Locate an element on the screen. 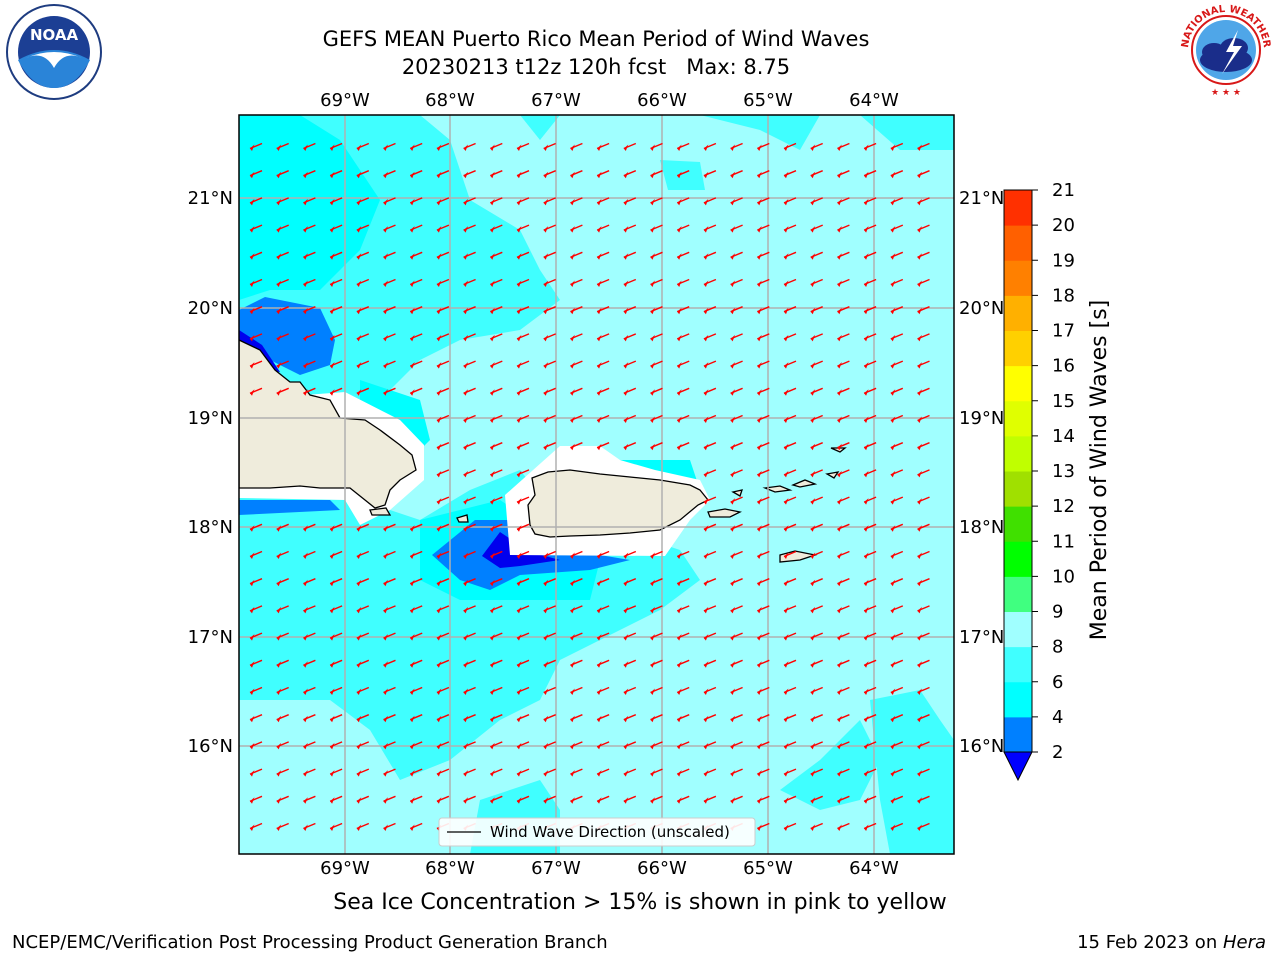 The image size is (1280, 960). lon-label: 67°W is located at coordinates (556, 100).